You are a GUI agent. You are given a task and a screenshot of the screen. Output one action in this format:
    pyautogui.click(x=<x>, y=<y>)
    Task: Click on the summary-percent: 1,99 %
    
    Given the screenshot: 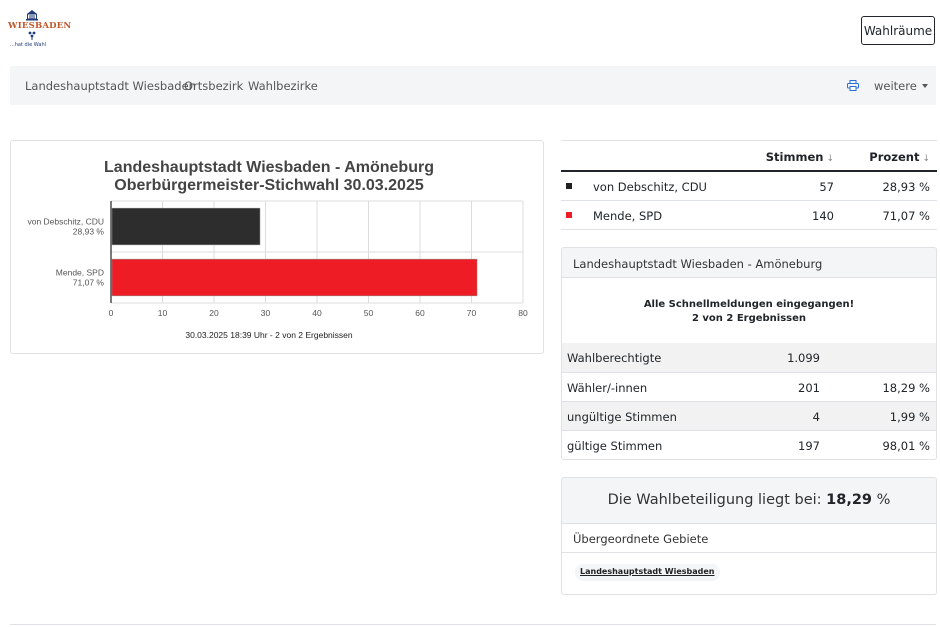 What is the action you would take?
    pyautogui.click(x=909, y=417)
    